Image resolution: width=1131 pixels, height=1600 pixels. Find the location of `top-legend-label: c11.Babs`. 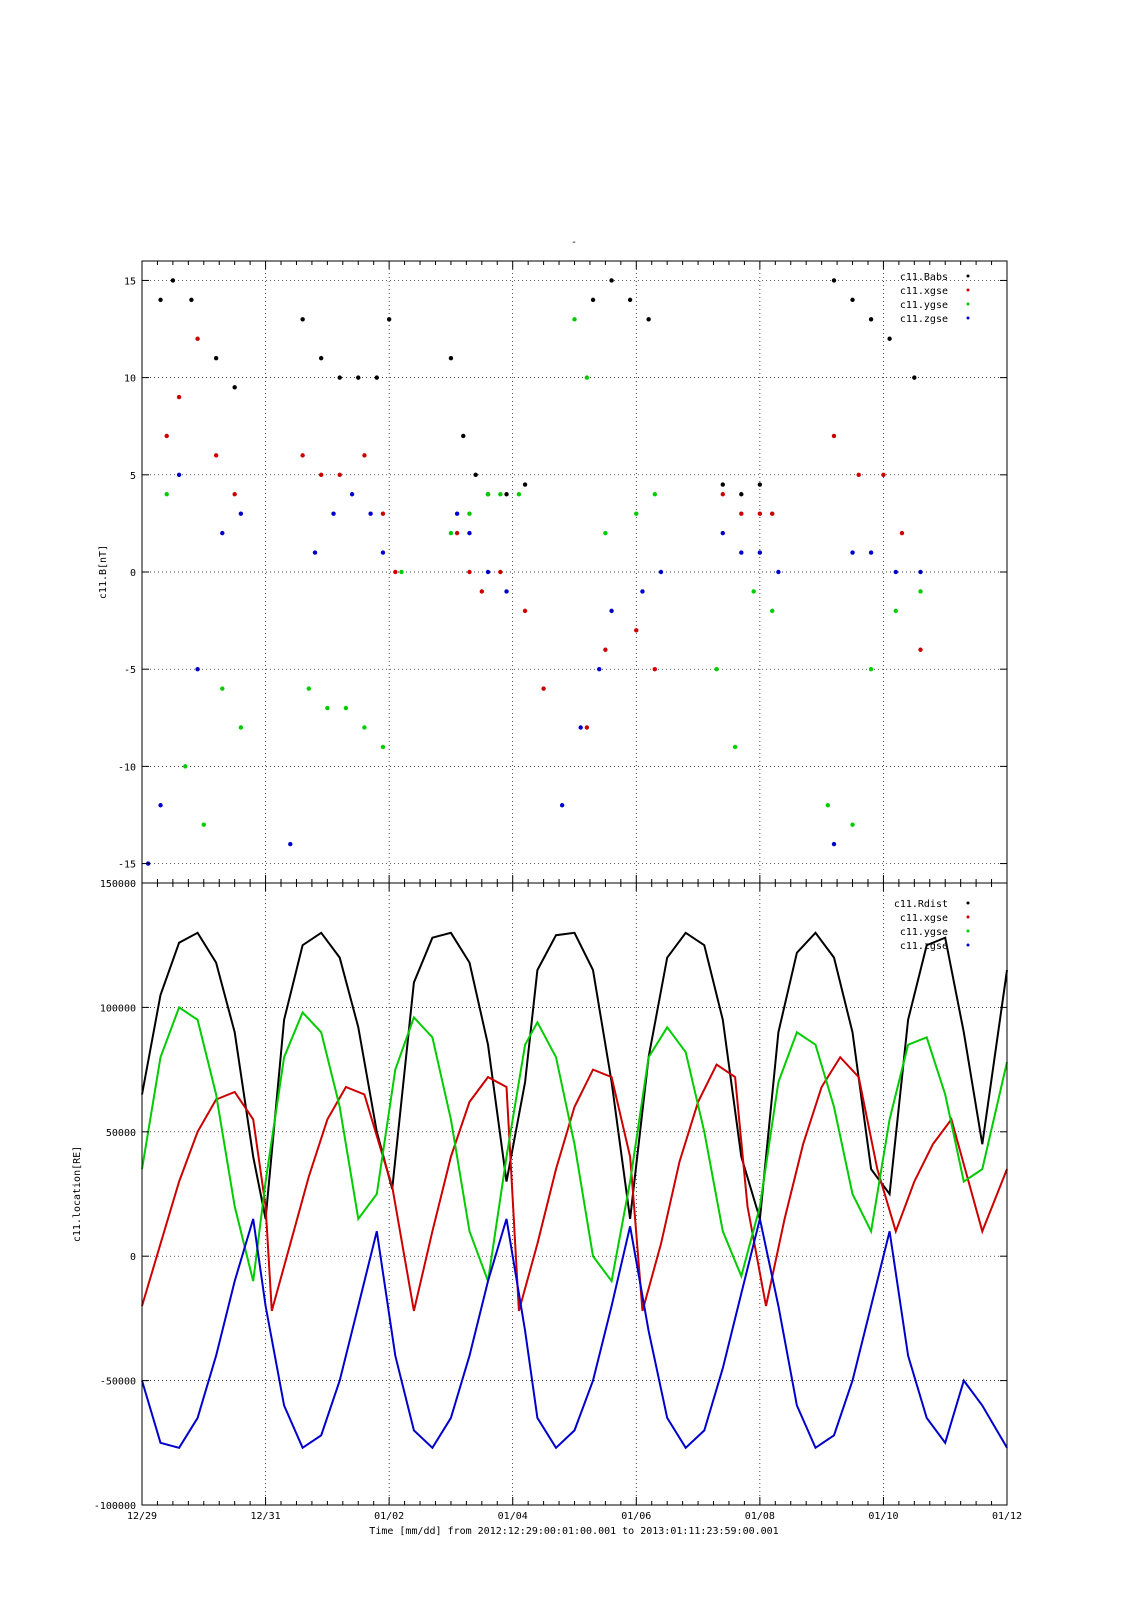

top-legend-label: c11.Babs is located at coordinates (924, 277).